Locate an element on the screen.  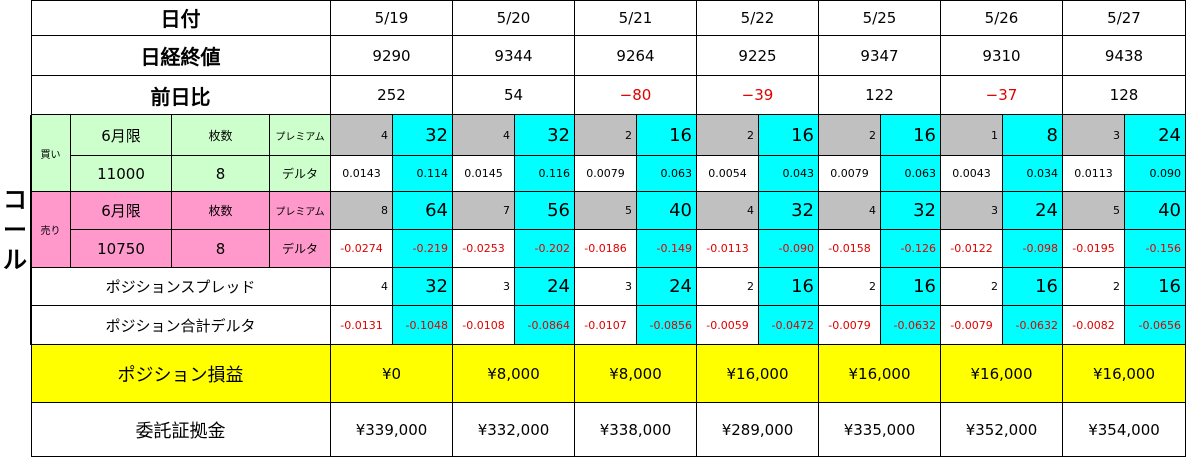
total-delta-per-unit: -0.0108 is located at coordinates (484, 325).